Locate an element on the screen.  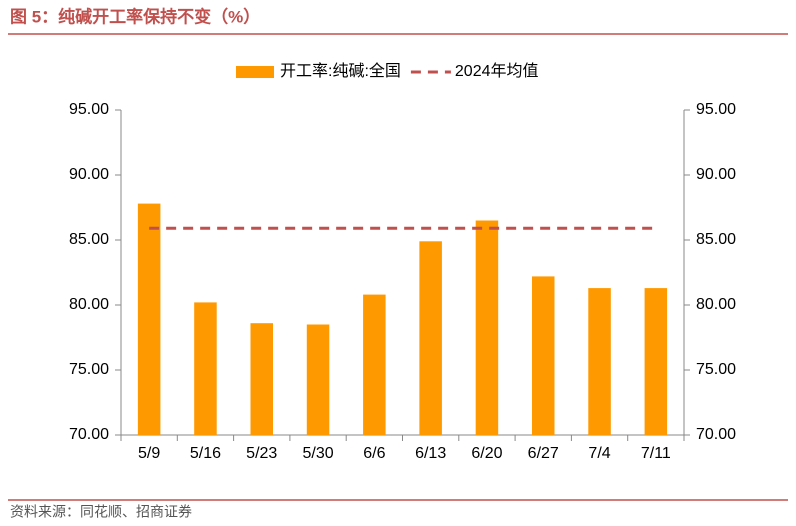
x-tick-label: 5/16 is located at coordinates (205, 453).